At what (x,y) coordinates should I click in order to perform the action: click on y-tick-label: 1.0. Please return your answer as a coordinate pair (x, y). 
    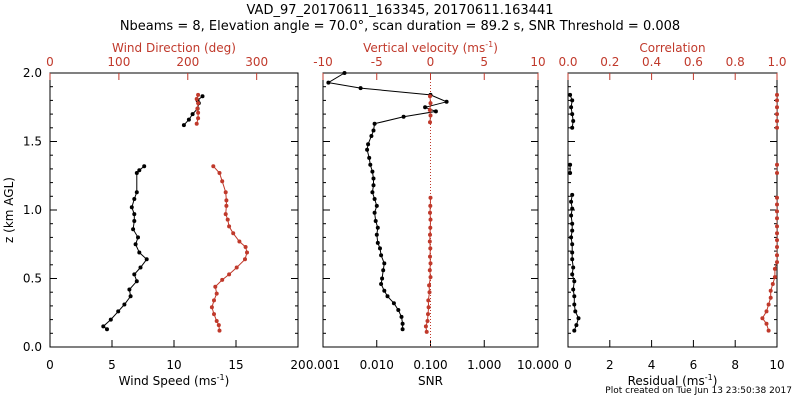
    Looking at the image, I should click on (32, 210).